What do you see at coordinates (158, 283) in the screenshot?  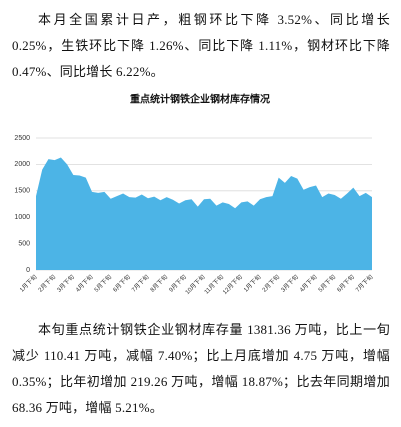 I see `x-tick-label: 8月下旬` at bounding box center [158, 283].